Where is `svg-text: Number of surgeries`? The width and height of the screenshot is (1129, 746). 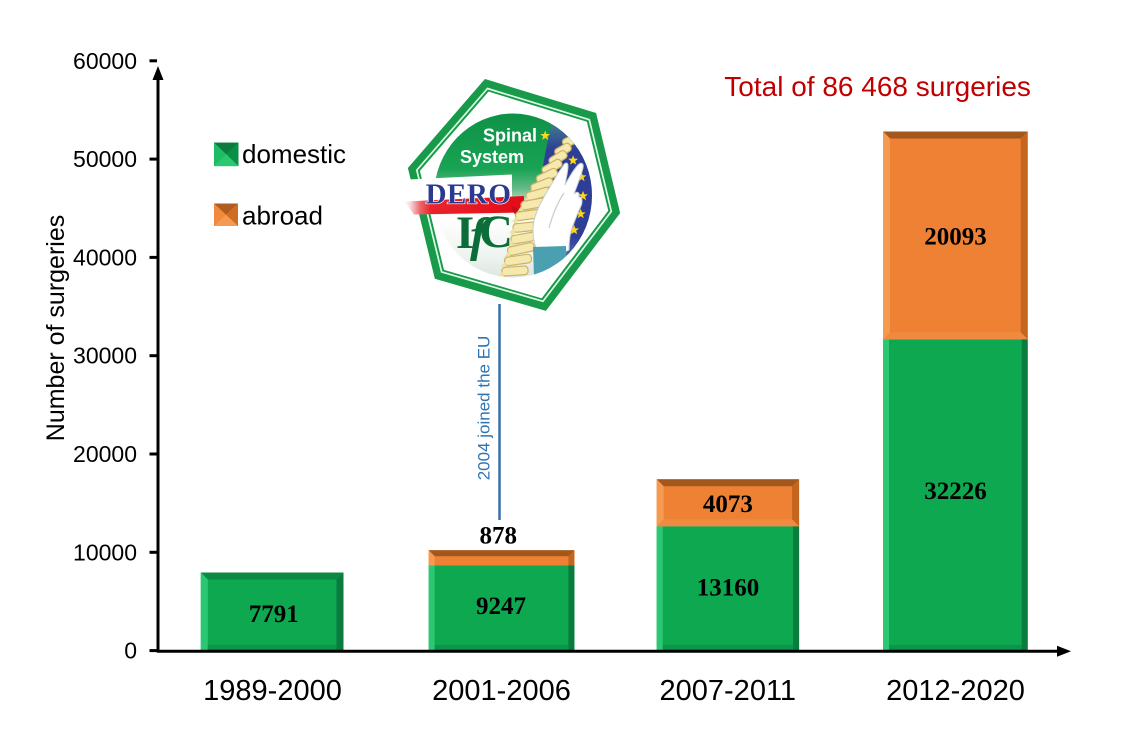 svg-text: Number of surgeries is located at coordinates (56, 328).